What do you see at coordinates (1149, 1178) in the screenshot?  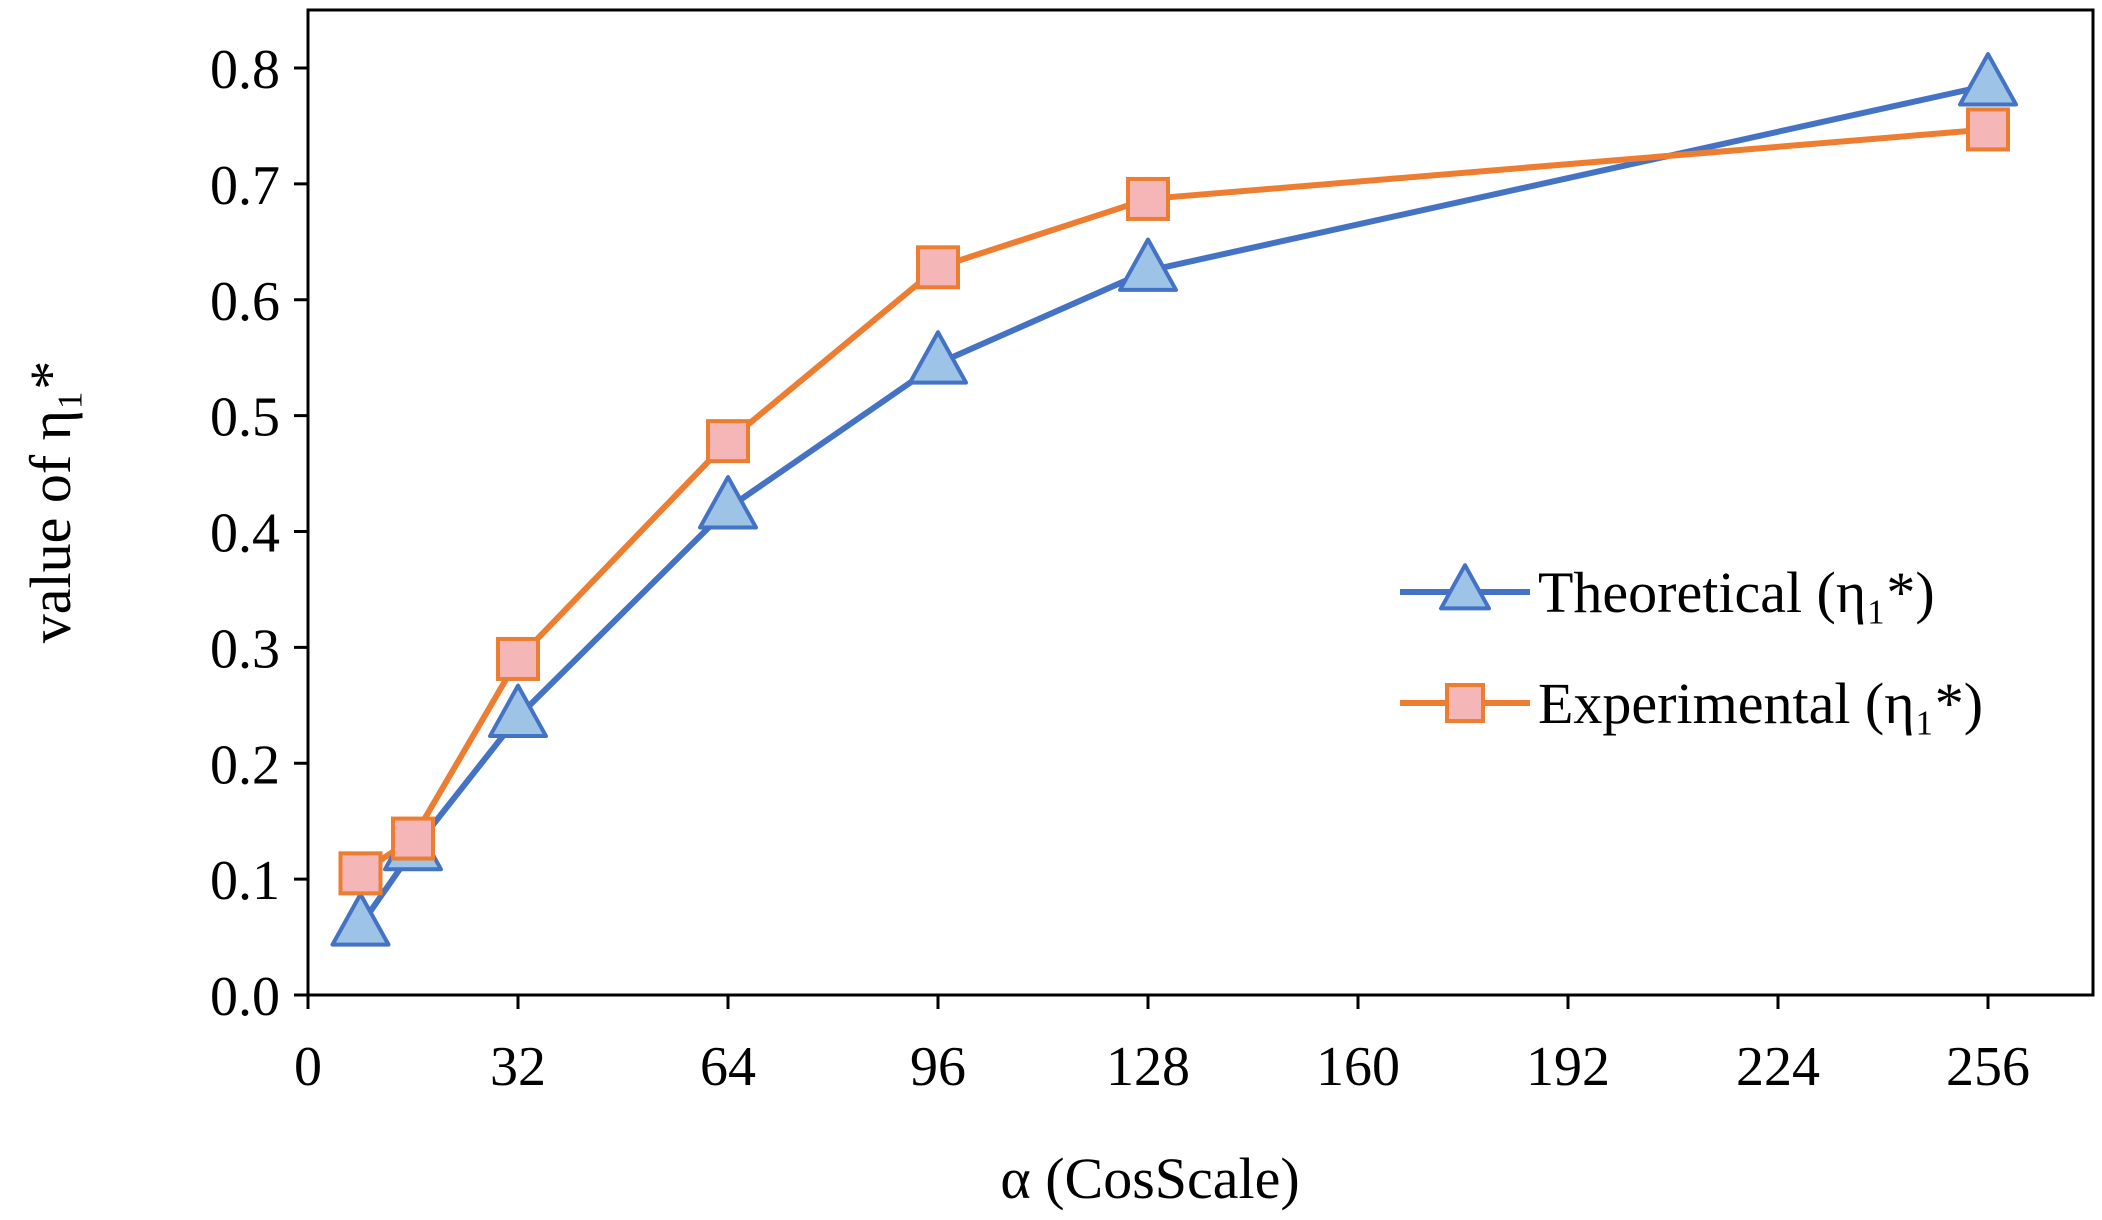 I see `x-axis-title: α (CosScale)` at bounding box center [1149, 1178].